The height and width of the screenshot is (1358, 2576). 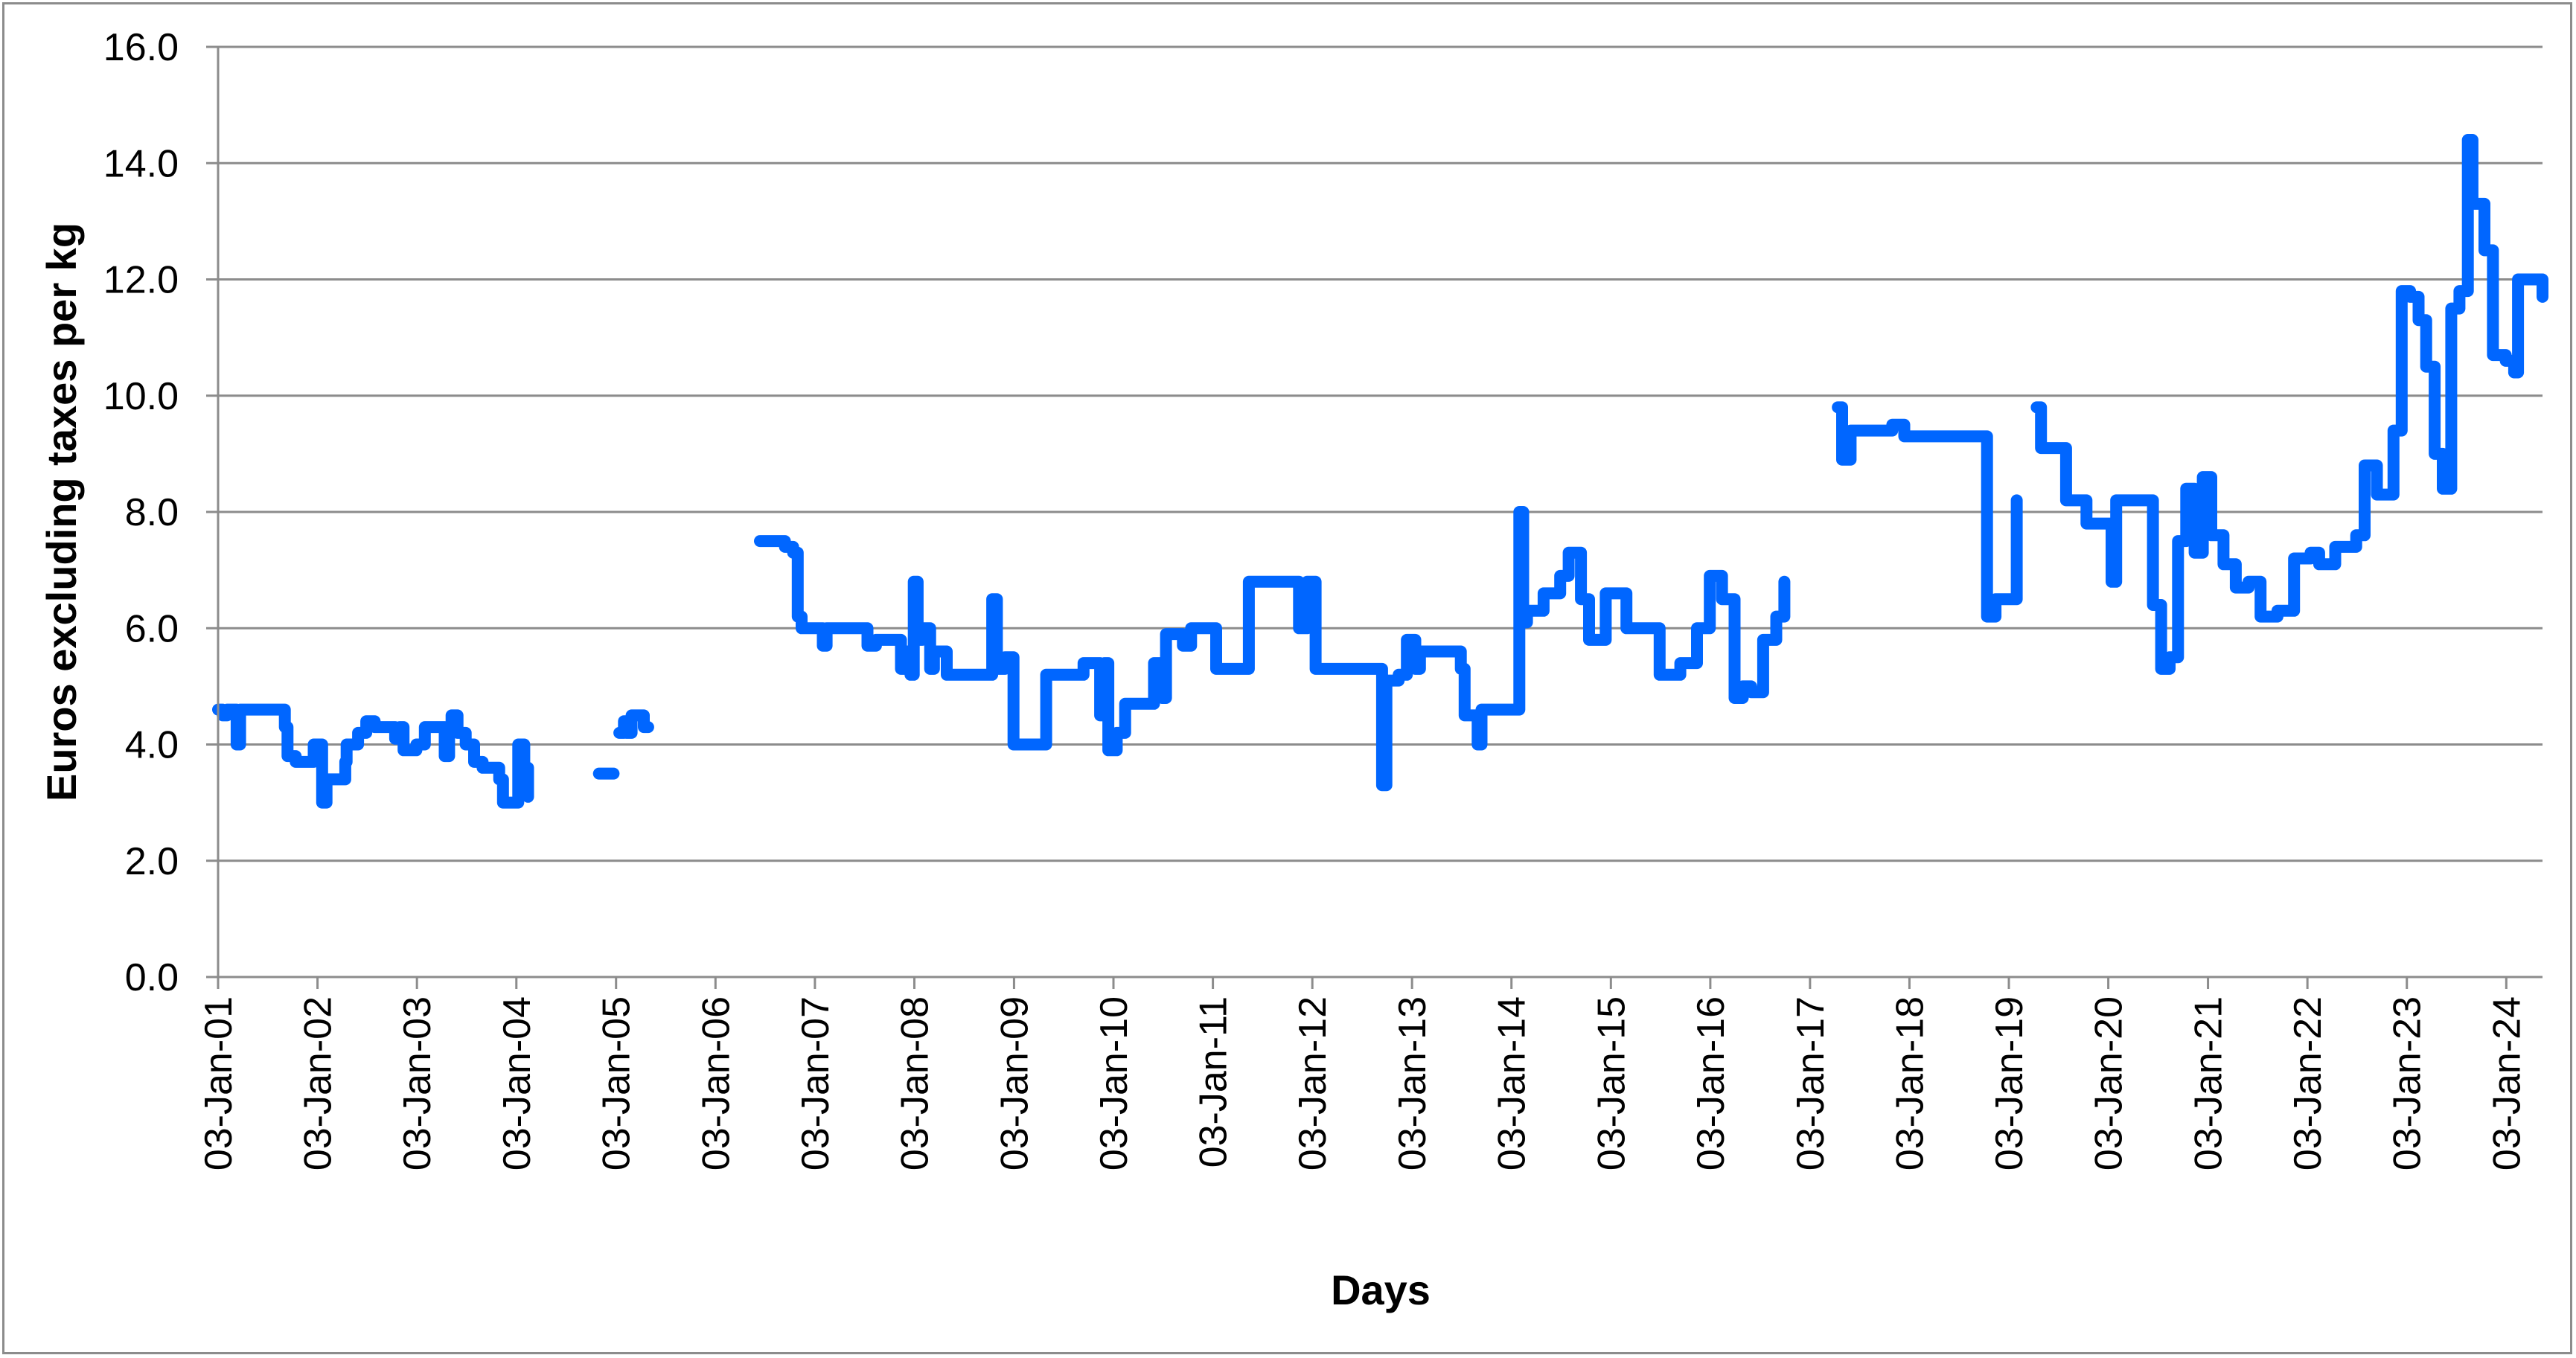 I want to click on x-tick-label: 03-Jan-07, so click(x=816, y=1083).